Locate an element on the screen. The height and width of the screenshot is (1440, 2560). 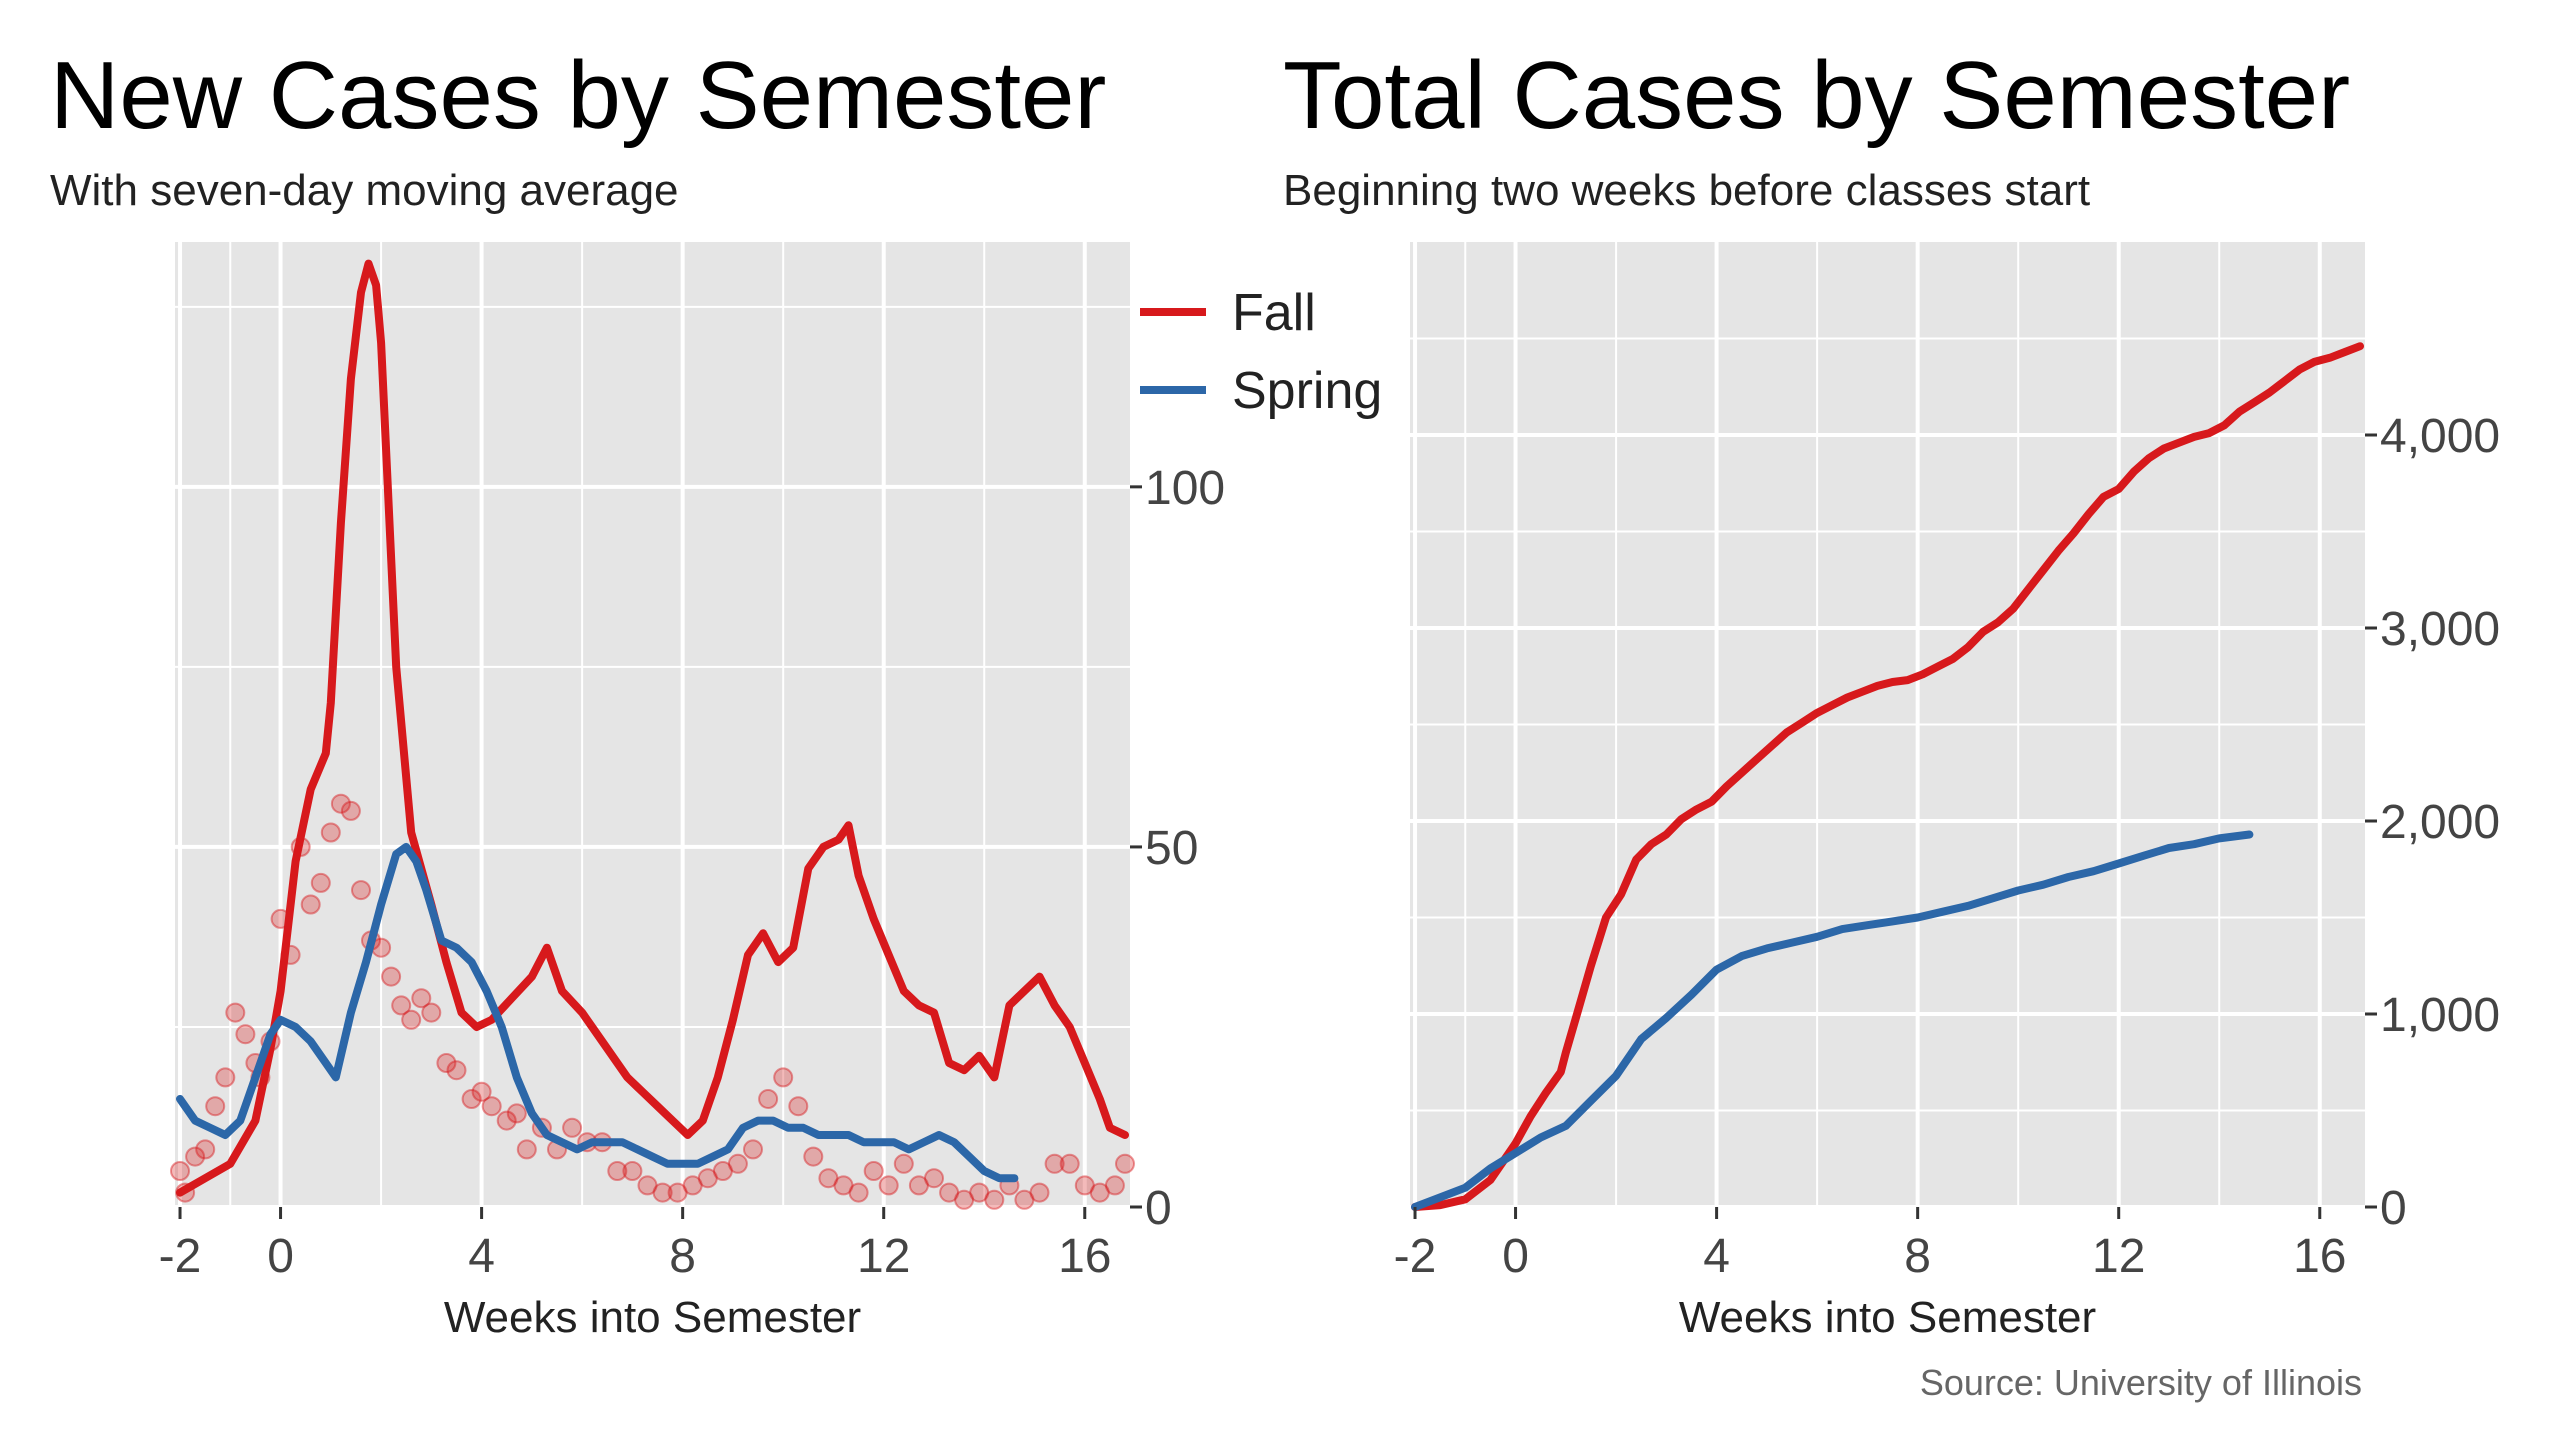
legend-label-fall: Fall is located at coordinates (1274, 313).